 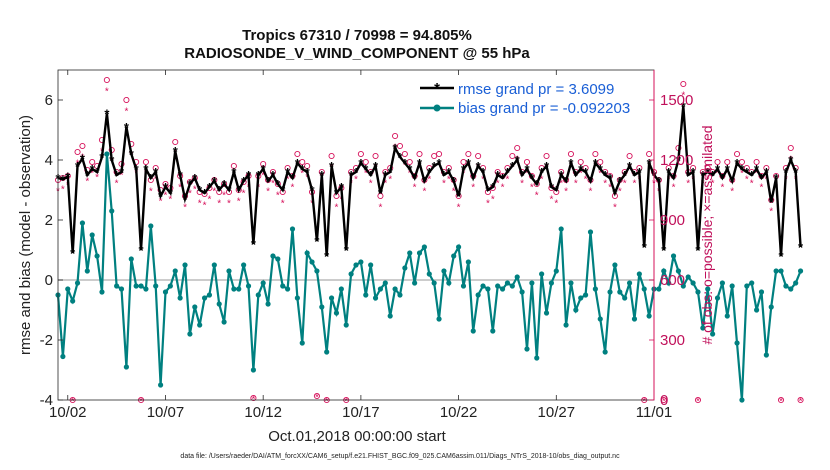 What do you see at coordinates (263, 412) in the screenshot?
I see `x-tick-label: 10/12` at bounding box center [263, 412].